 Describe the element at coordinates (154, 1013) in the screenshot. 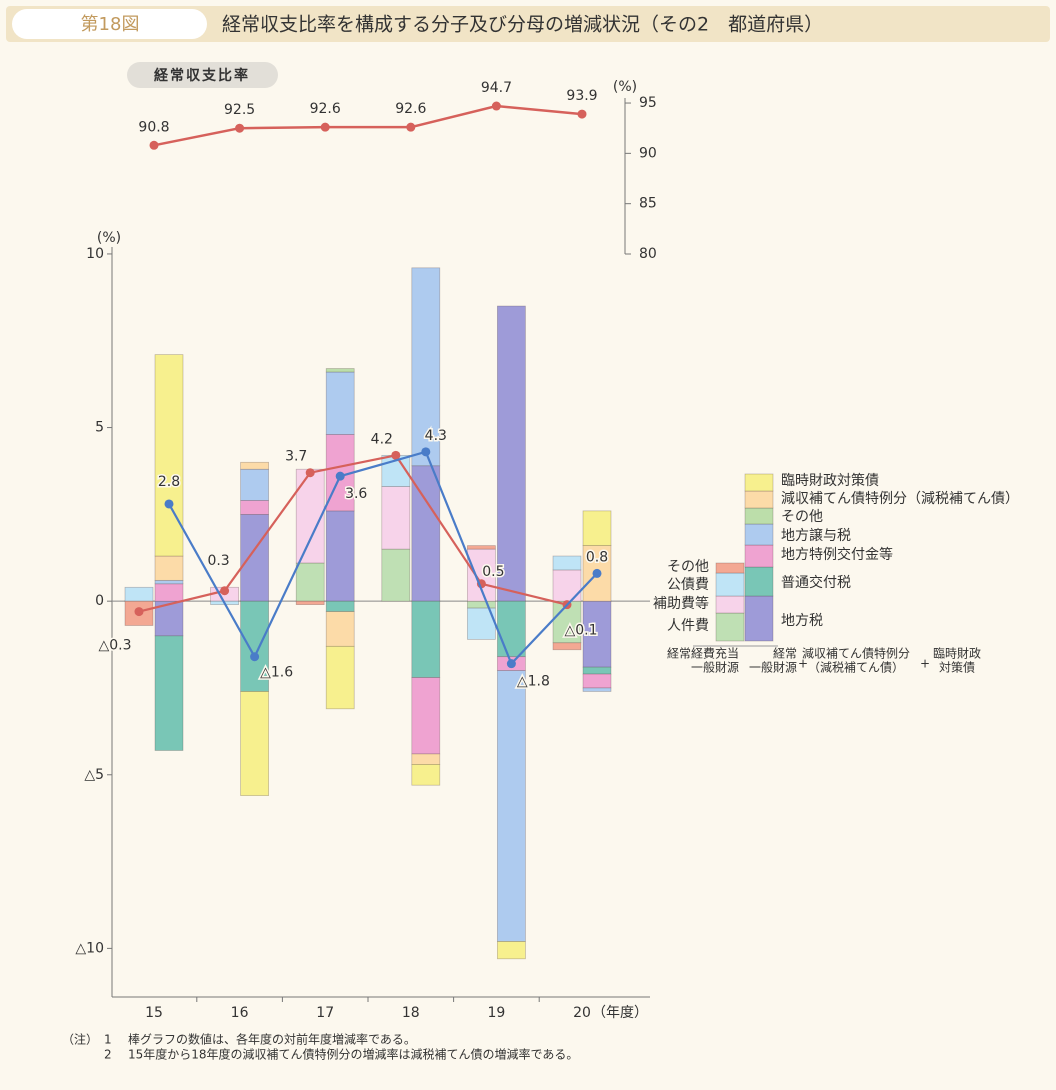

I see `x-tick-label: 15` at that location.